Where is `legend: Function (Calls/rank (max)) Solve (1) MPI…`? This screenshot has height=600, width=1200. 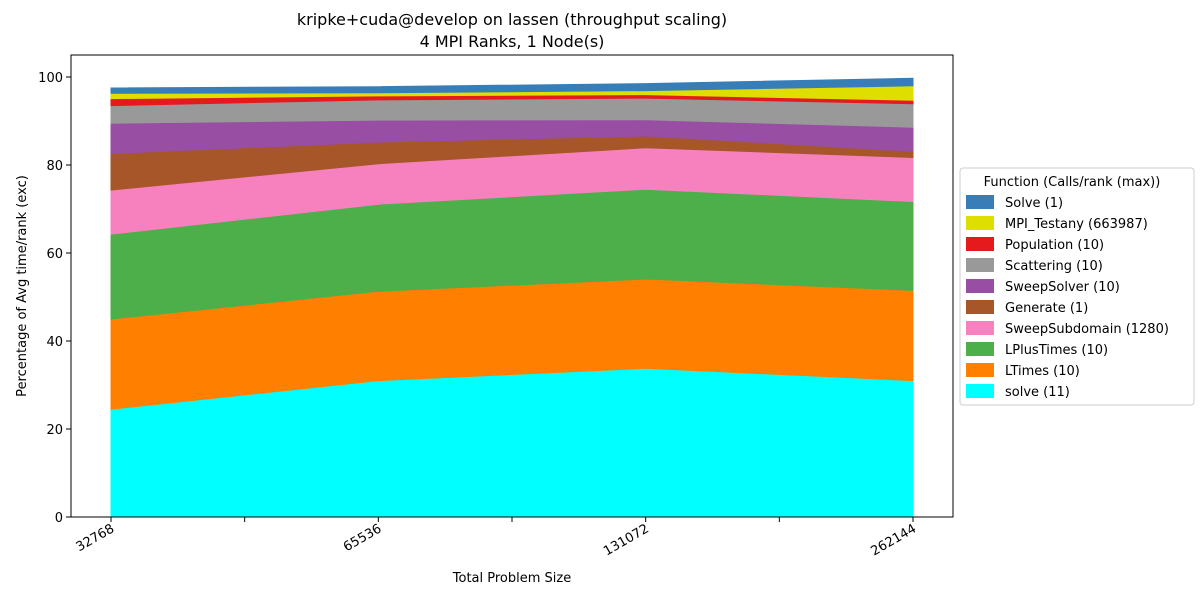
legend: Function (Calls/rank (max)) Solve (1) MPI… is located at coordinates (1077, 286).